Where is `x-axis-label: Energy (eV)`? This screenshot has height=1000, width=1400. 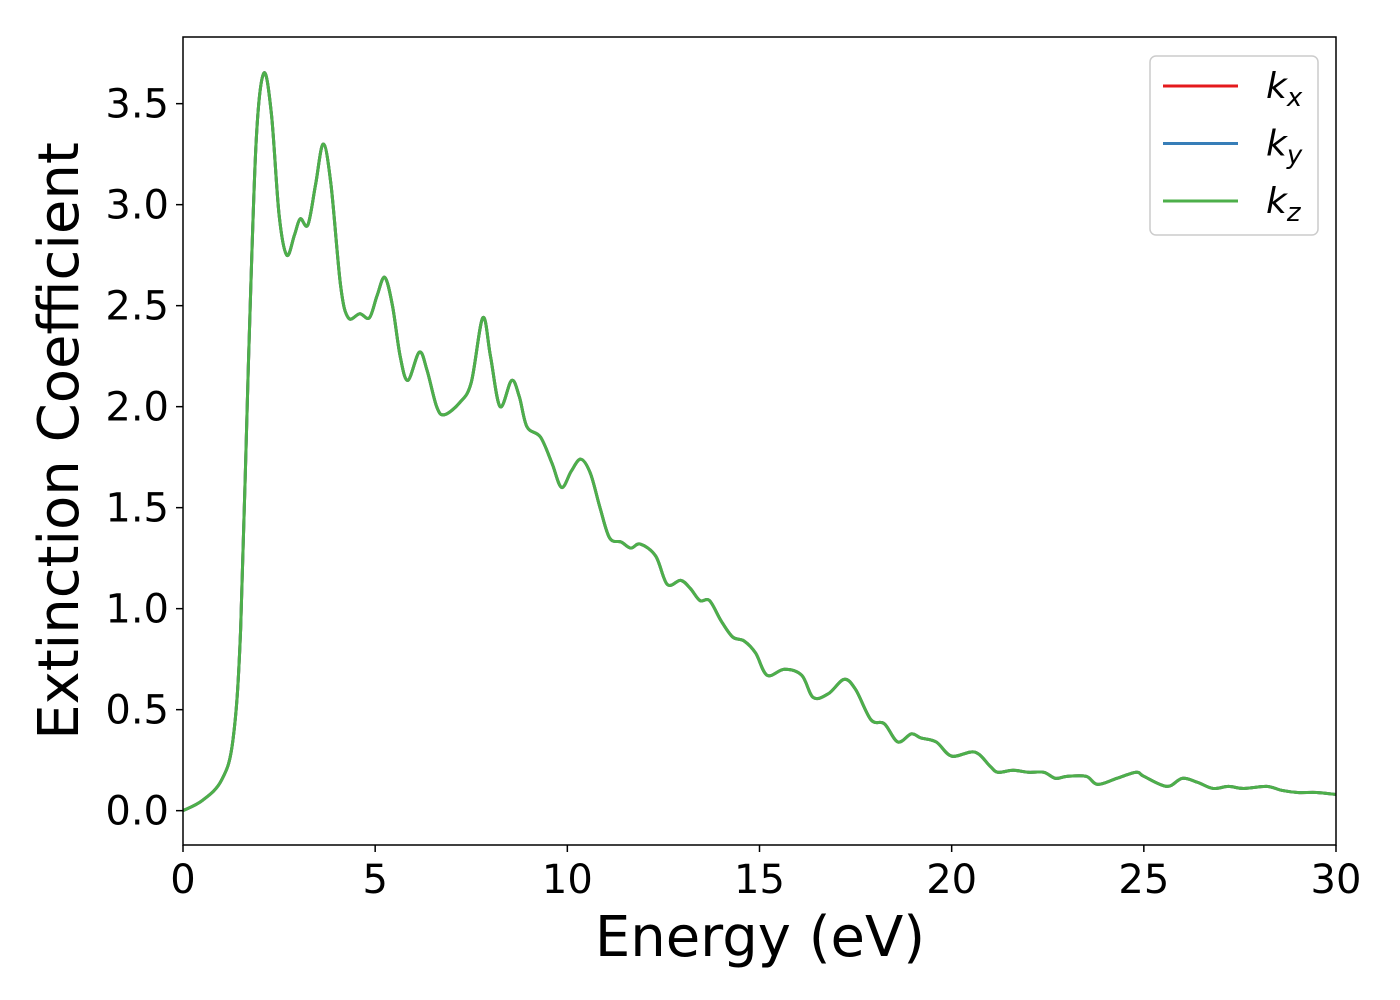 x-axis-label: Energy (eV) is located at coordinates (760, 937).